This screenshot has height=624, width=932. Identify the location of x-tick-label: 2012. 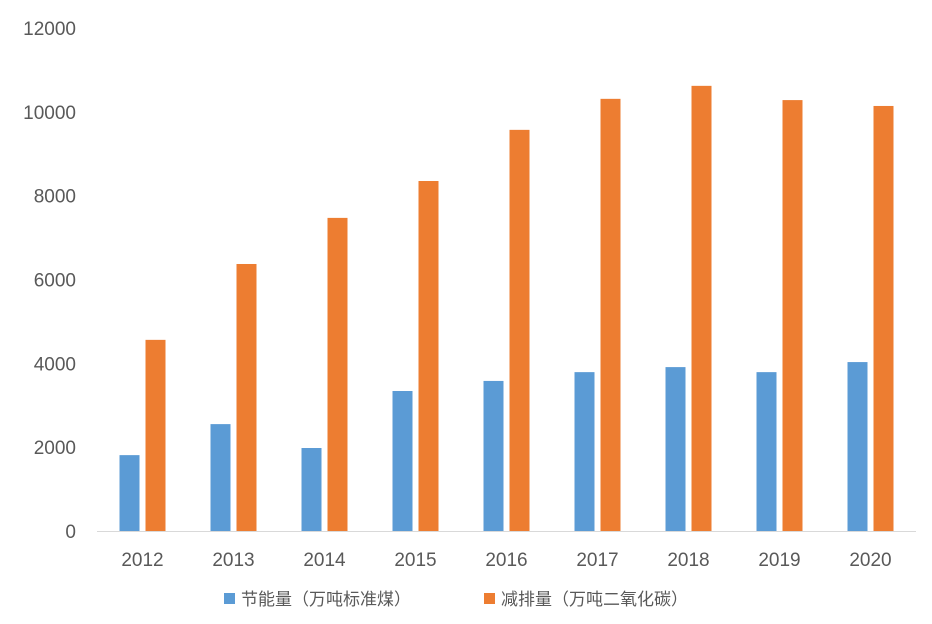
(142, 560).